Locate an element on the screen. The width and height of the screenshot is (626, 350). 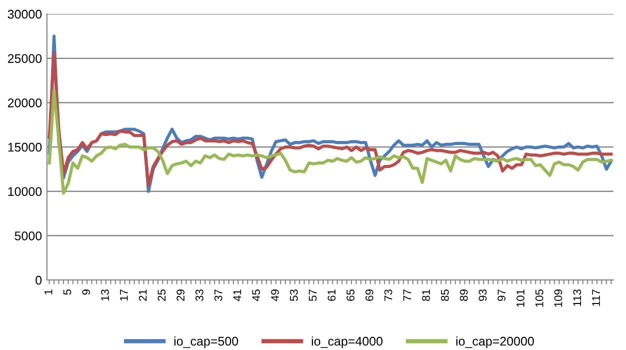
x-tick-label: 89 is located at coordinates (464, 295).